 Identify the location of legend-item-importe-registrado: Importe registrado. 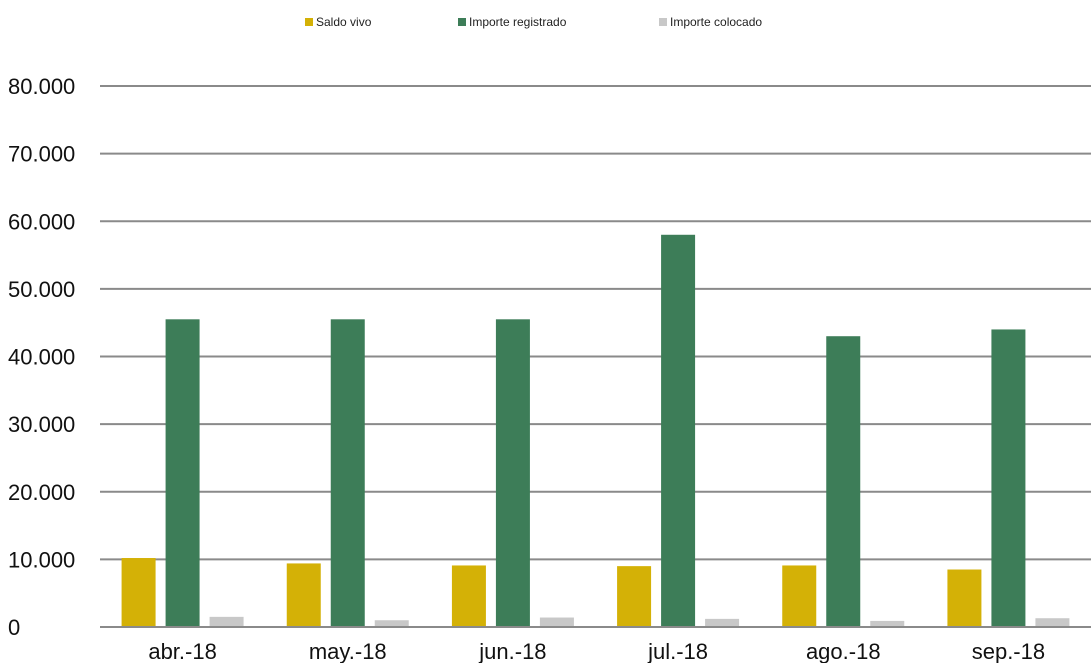
(512, 22).